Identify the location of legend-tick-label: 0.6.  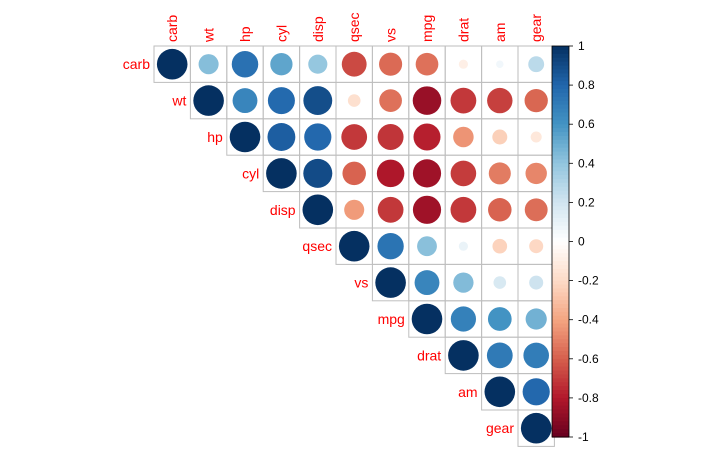
(586, 124).